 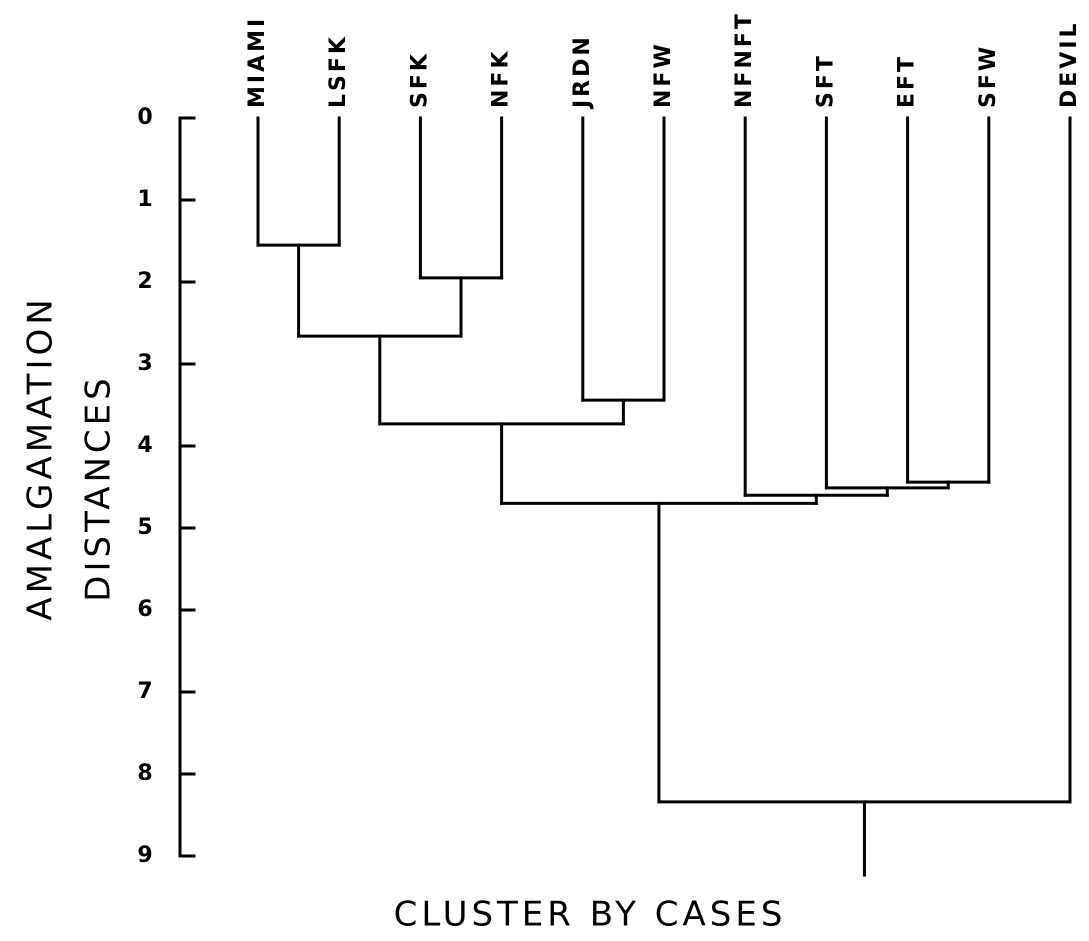 What do you see at coordinates (988, 76) in the screenshot?
I see `leaf-label: SFW` at bounding box center [988, 76].